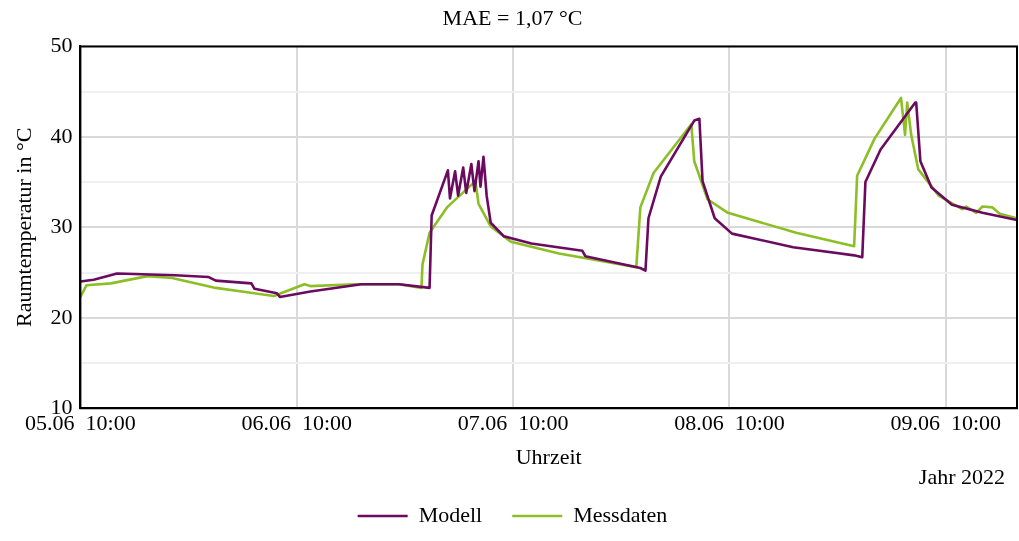 The height and width of the screenshot is (541, 1019). What do you see at coordinates (548, 456) in the screenshot?
I see `x-axis-title: Uhrzeit` at bounding box center [548, 456].